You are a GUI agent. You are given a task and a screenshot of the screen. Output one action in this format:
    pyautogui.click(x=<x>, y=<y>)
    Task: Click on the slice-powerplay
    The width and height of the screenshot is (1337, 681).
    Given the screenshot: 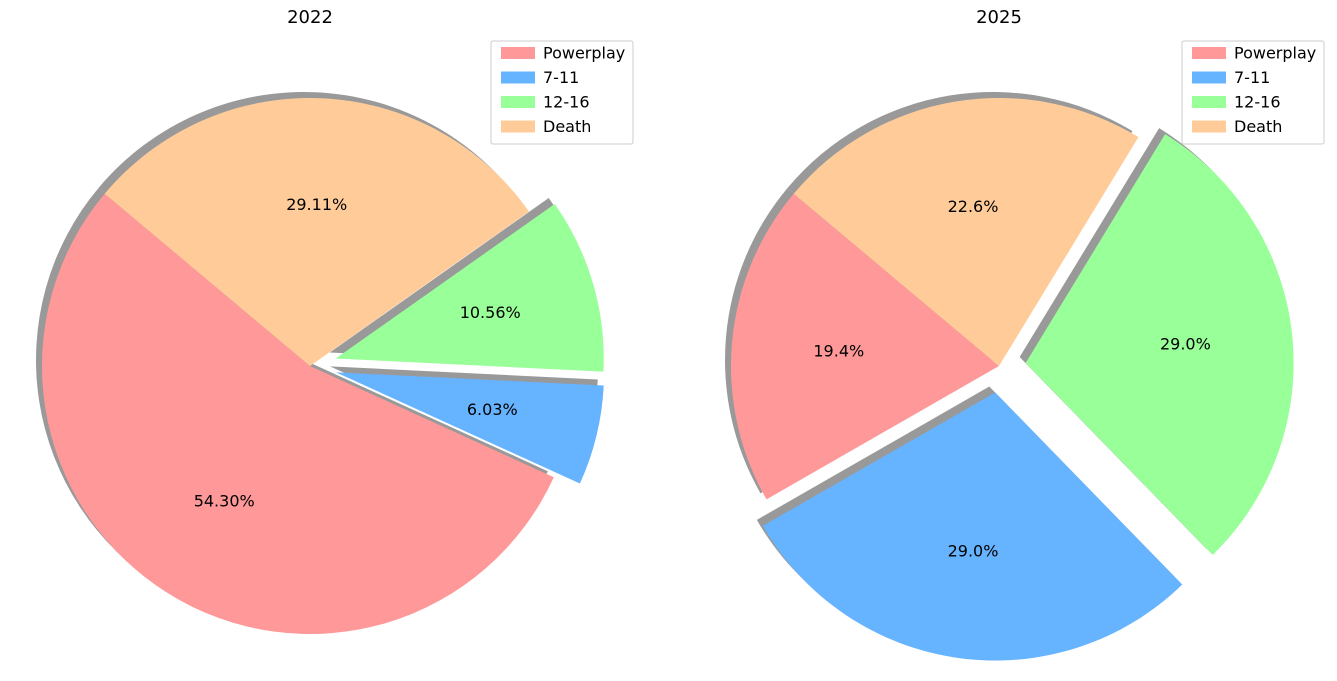 What is the action you would take?
    pyautogui.click(x=864, y=346)
    